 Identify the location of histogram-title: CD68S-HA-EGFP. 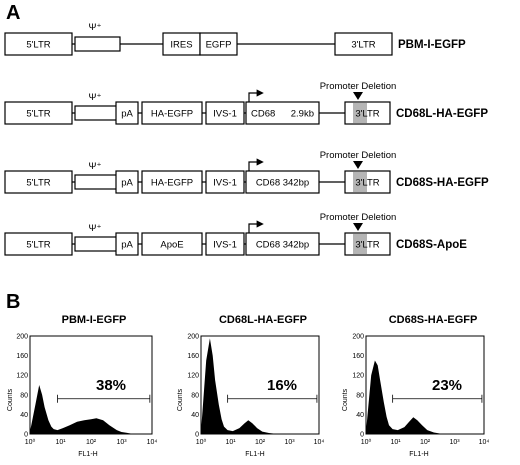
(433, 320).